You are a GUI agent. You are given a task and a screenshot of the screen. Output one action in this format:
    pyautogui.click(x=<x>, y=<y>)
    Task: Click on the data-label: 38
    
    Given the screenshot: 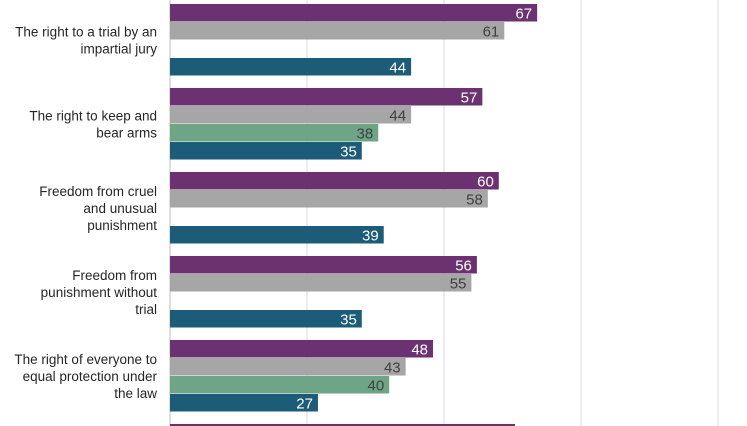 What is the action you would take?
    pyautogui.click(x=365, y=133)
    